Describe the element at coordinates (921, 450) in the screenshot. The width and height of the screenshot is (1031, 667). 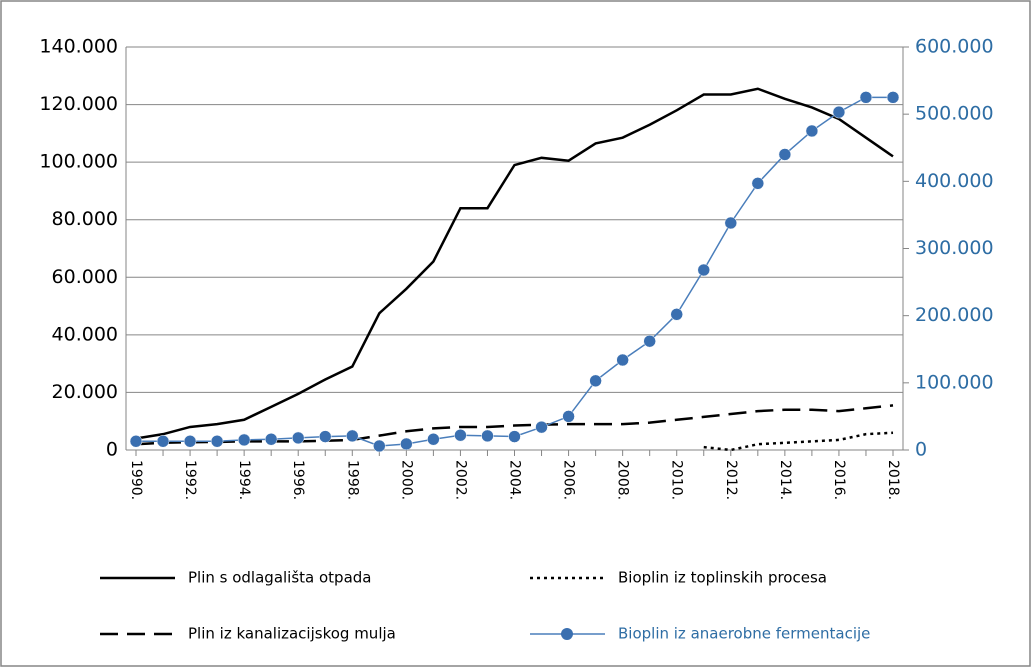
I see `y2-tick-label: 0` at that location.